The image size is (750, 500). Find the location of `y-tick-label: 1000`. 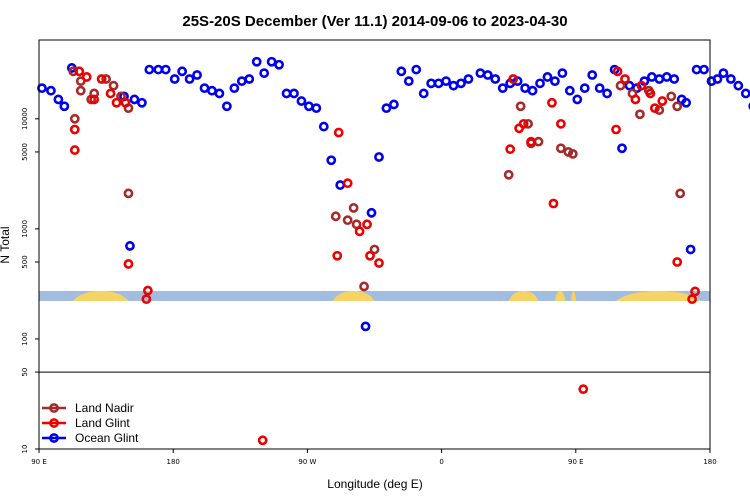

y-tick-label: 1000 is located at coordinates (25, 229).